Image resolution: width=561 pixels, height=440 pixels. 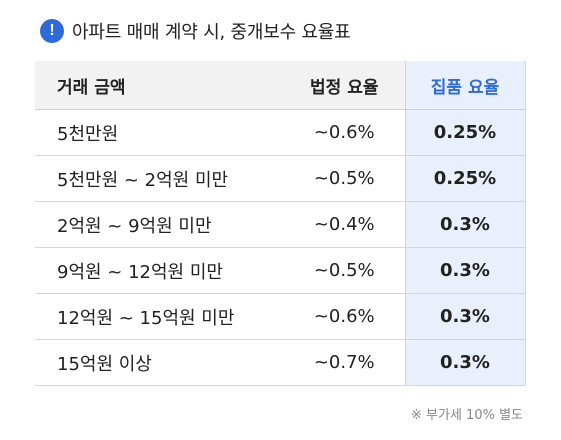 I want to click on table-row: 5천만원 ~ 2억원 미만 ~0.5% 0.25%, so click(x=280, y=178).